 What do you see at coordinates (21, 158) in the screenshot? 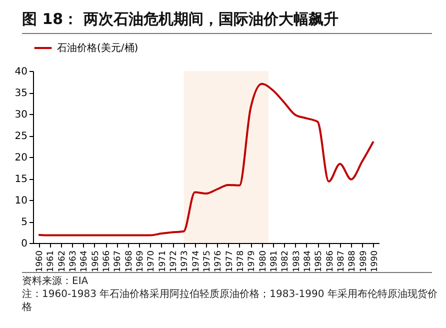
I see `y-tick-label: 20` at bounding box center [21, 158].